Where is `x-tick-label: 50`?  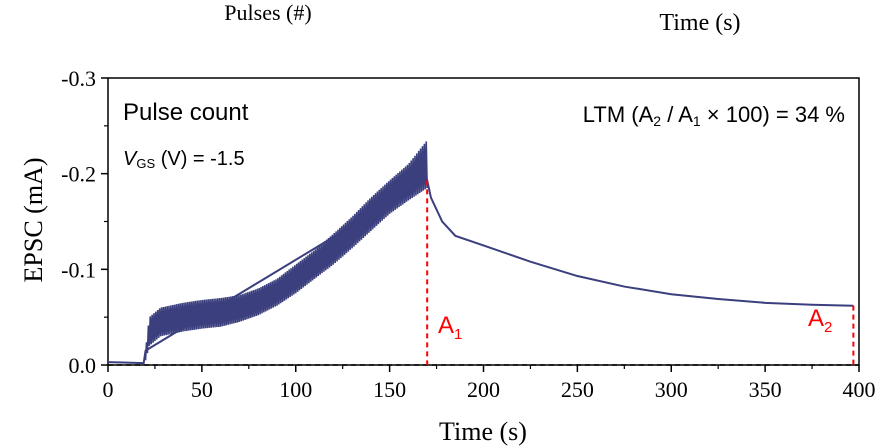
x-tick-label: 50 is located at coordinates (202, 389).